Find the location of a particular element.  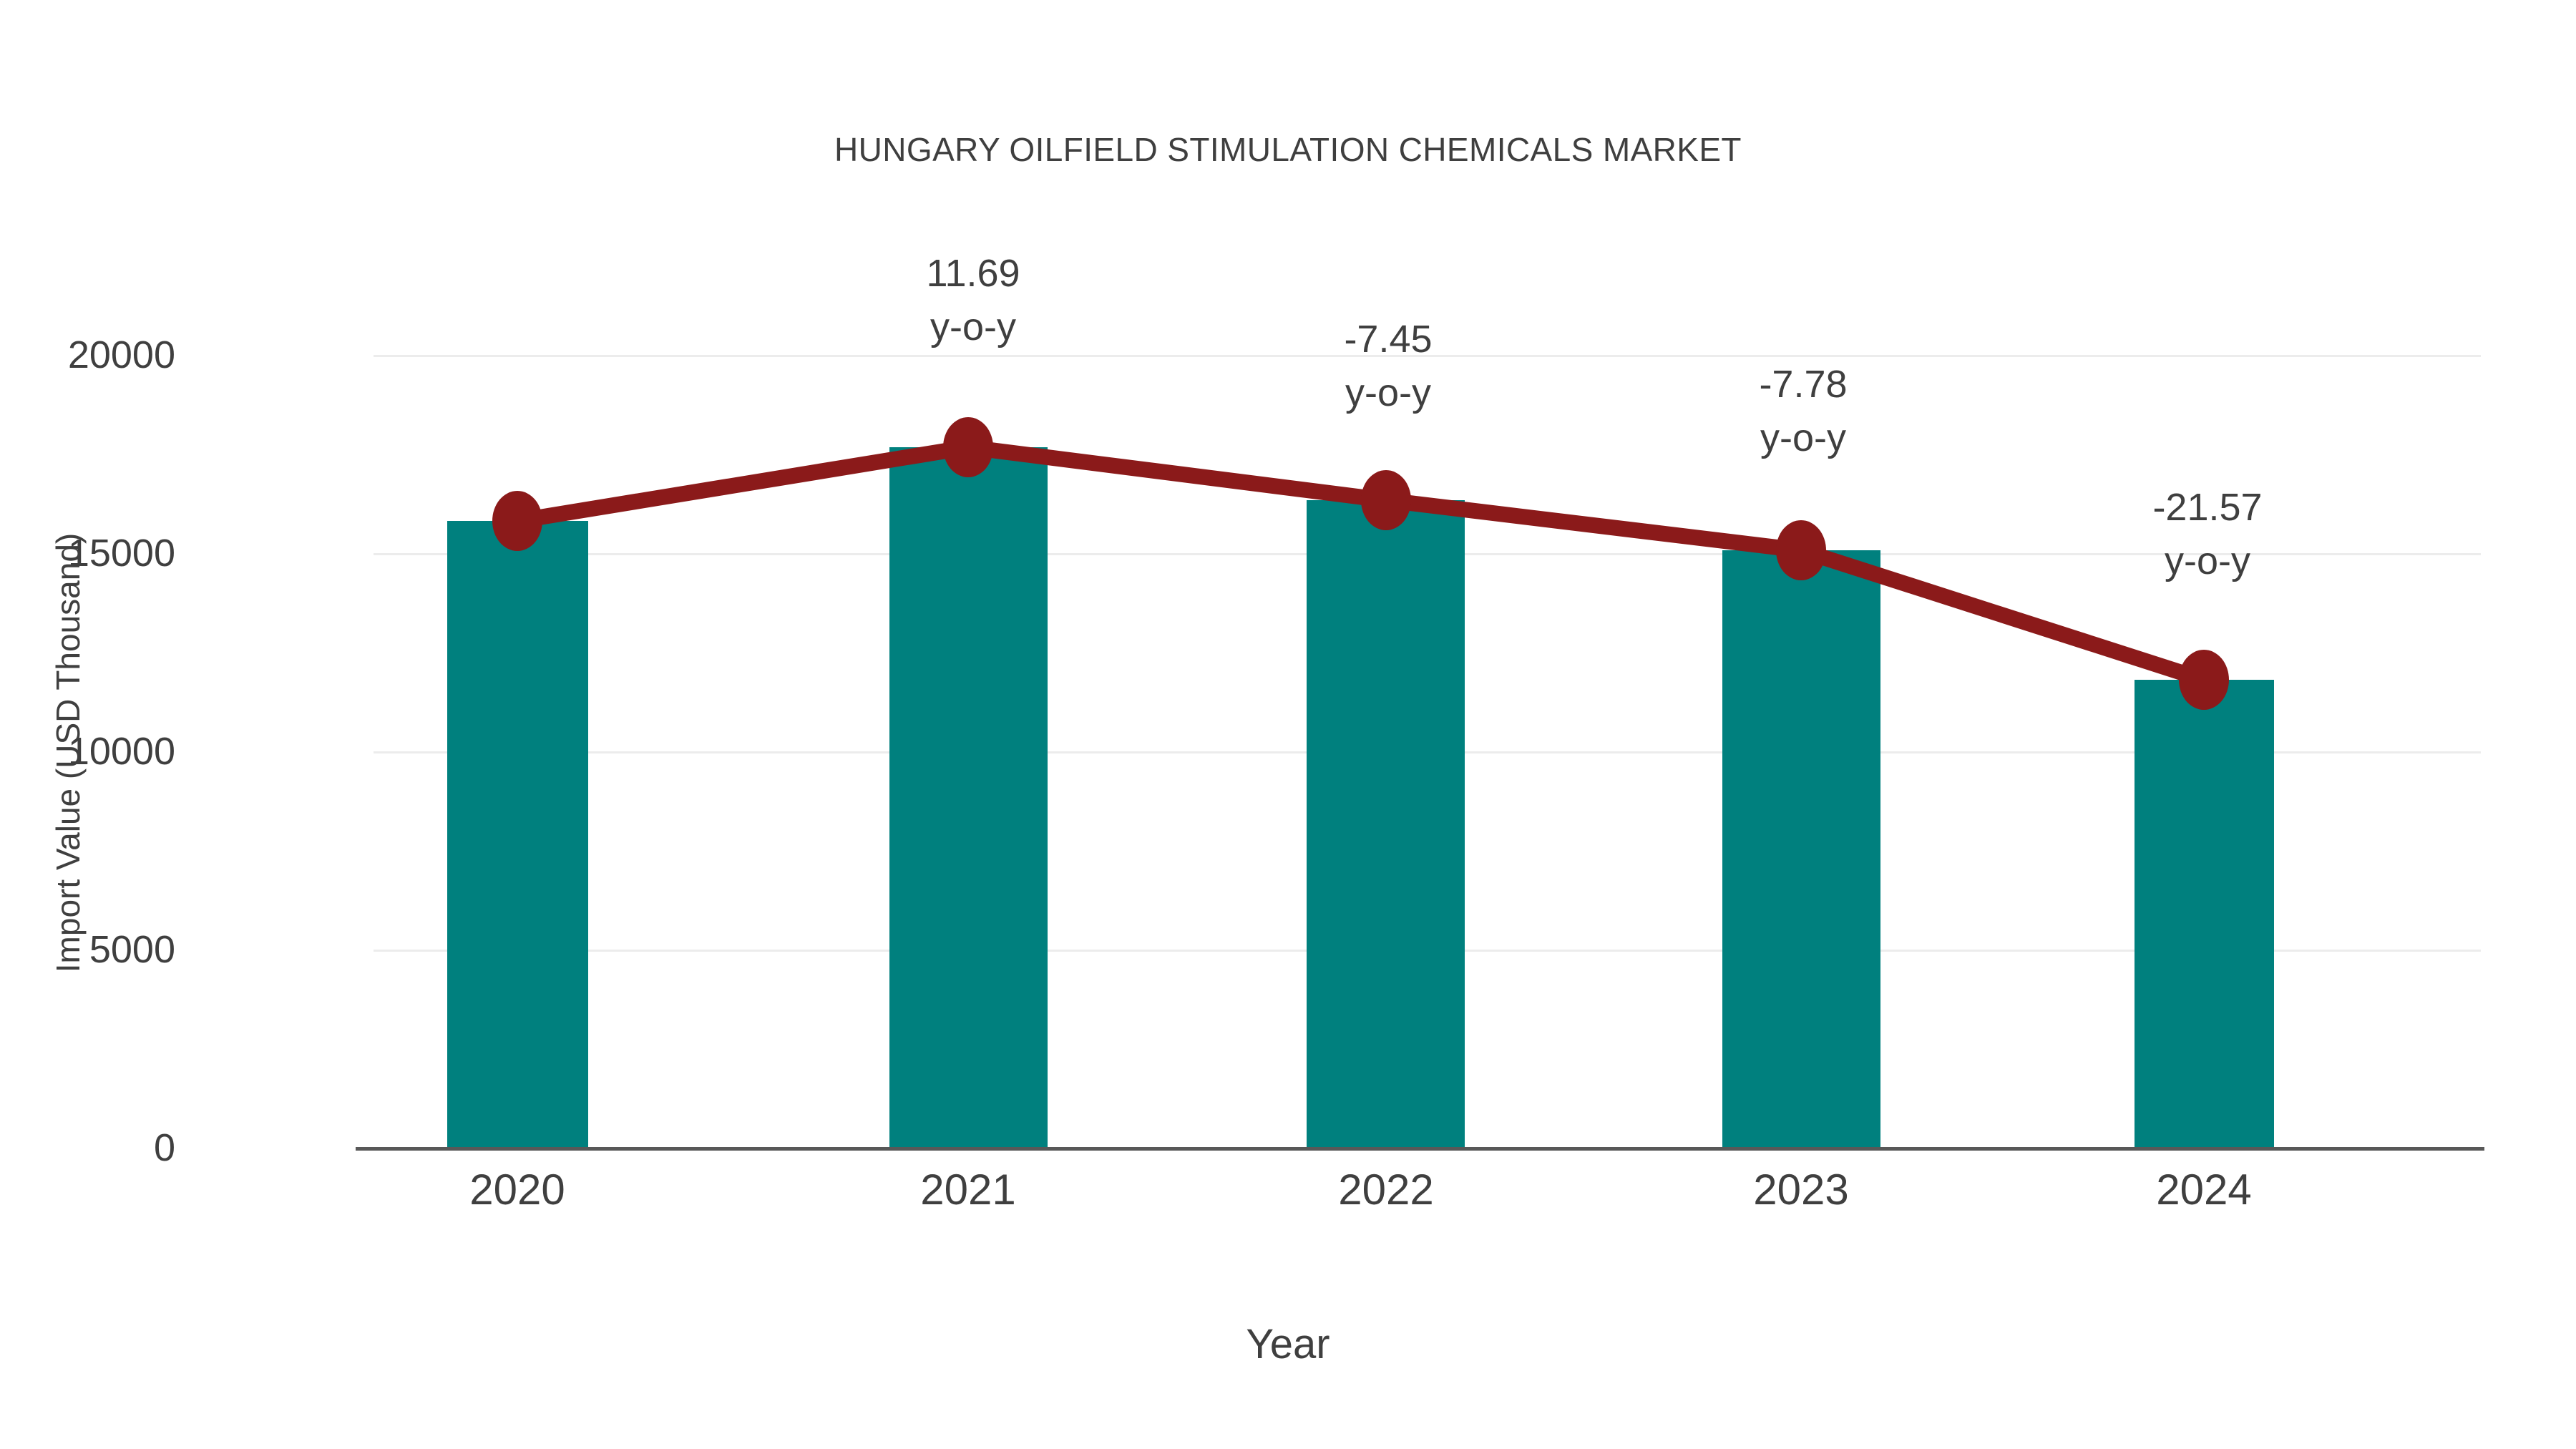

data-label-2024: -21.57 y-o-y is located at coordinates (2207, 534).